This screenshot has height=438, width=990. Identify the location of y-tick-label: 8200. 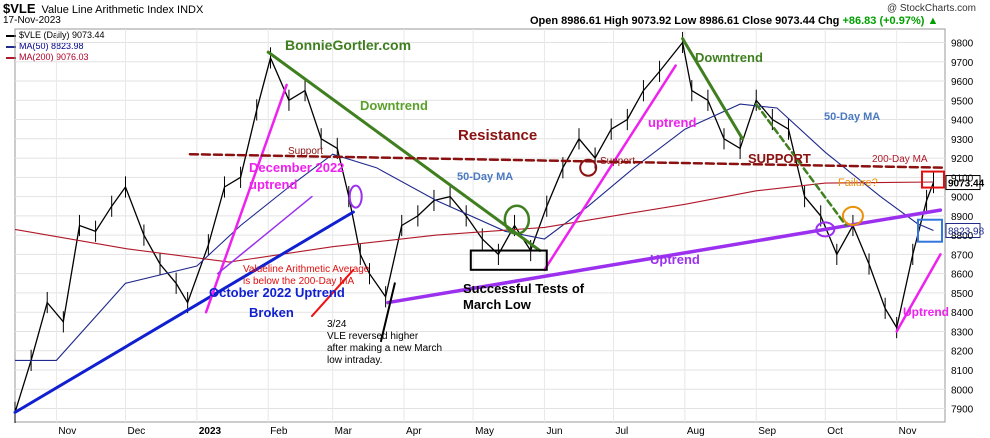
(962, 352).